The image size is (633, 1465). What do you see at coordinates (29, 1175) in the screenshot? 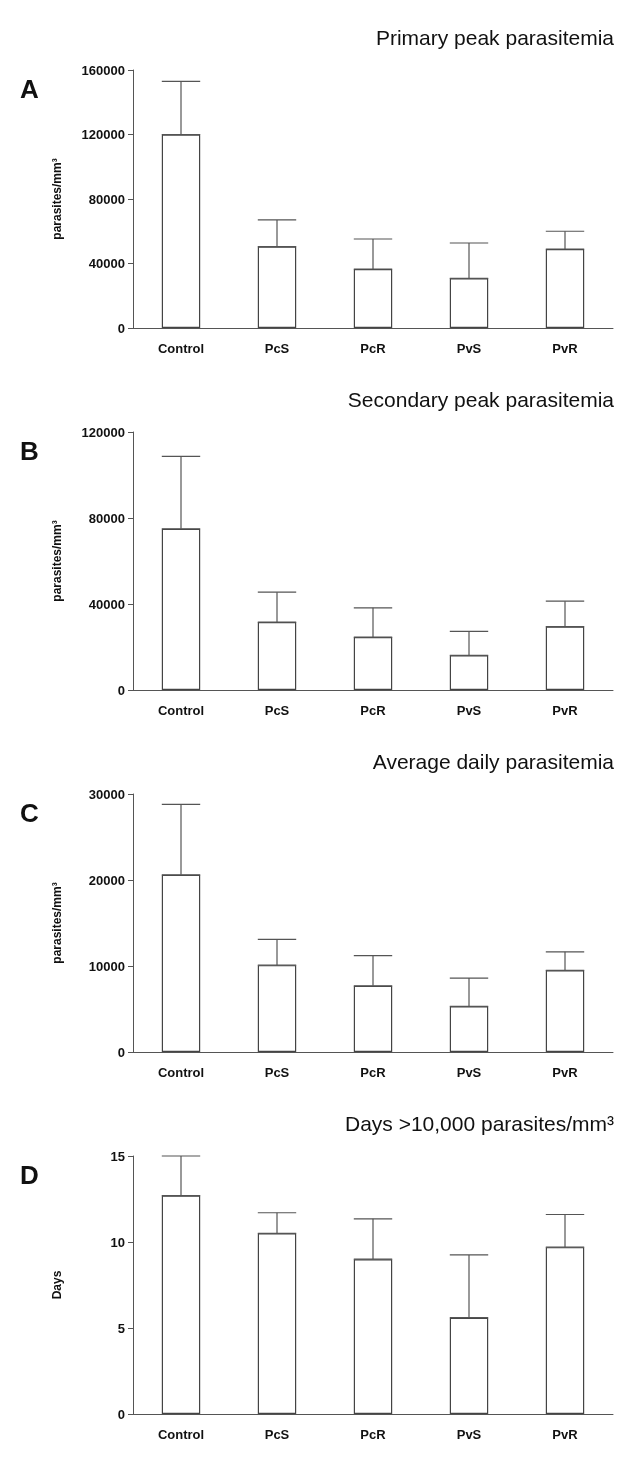
I see `text: D` at bounding box center [29, 1175].